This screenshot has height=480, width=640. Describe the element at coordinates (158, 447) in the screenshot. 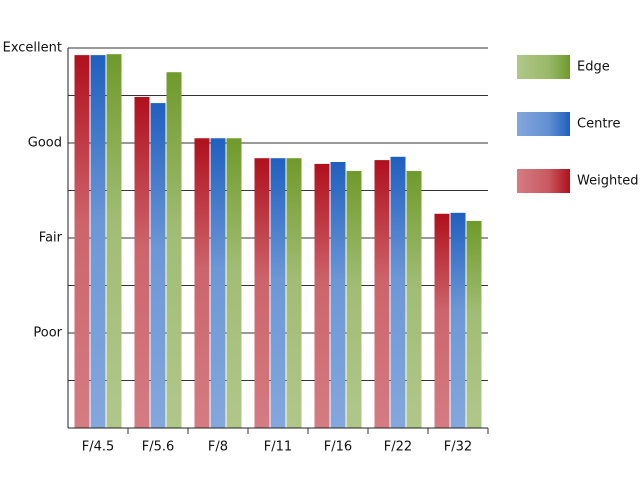

I see `x-tick-label: F/5.6` at that location.